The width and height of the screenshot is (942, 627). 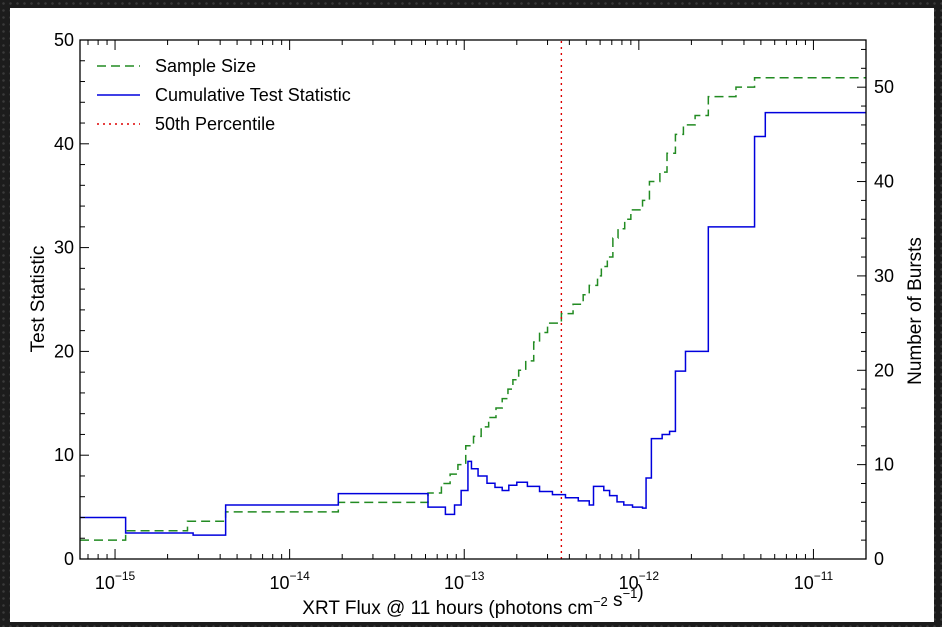 I want to click on left-tick-label: 10, so click(x=64, y=455).